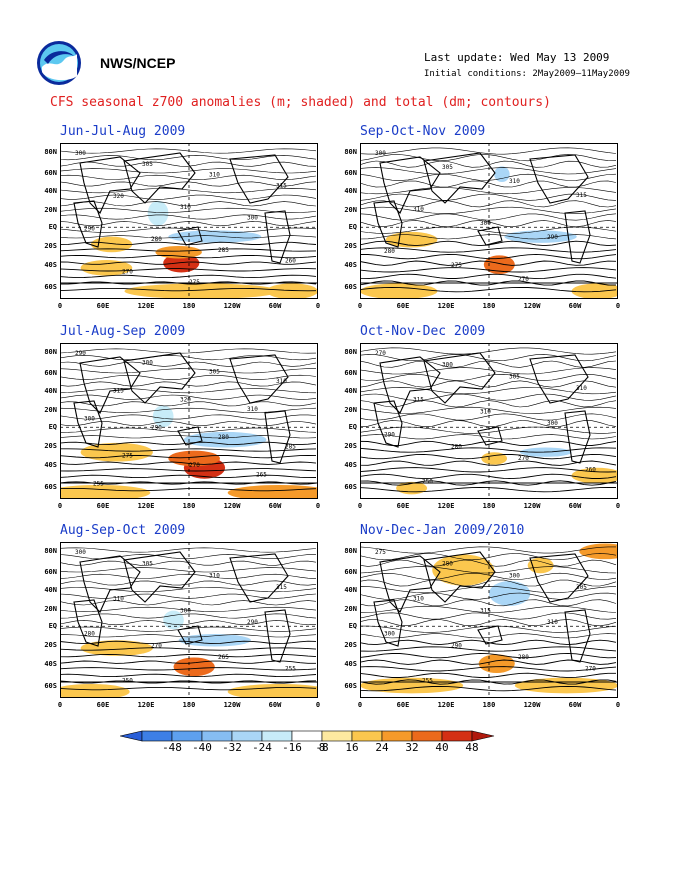 The image size is (680, 880). Describe the element at coordinates (350, 644) in the screenshot. I see `latitude-label: 20S` at that location.